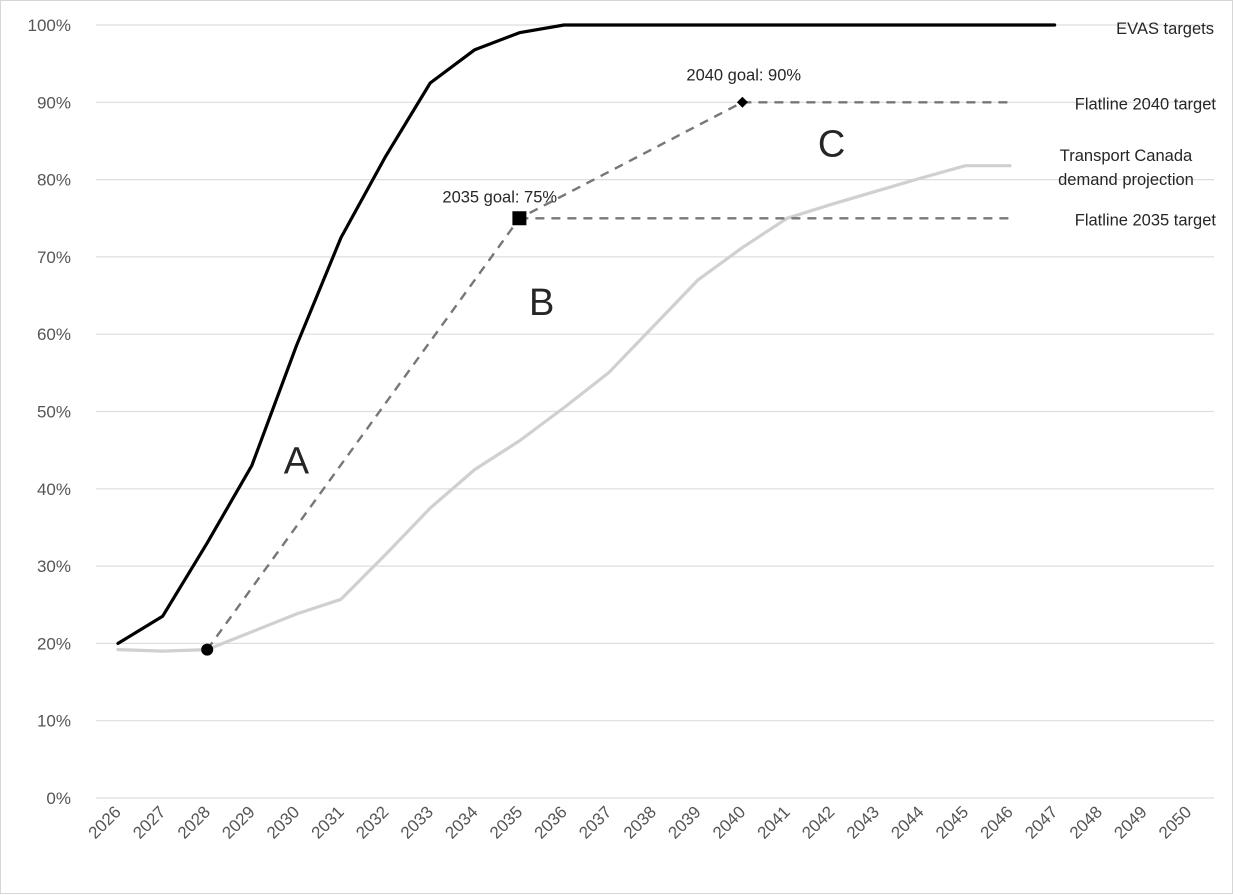 Image resolution: width=1233 pixels, height=895 pixels. I want to click on x-tick-label-2039: 2039, so click(684, 822).